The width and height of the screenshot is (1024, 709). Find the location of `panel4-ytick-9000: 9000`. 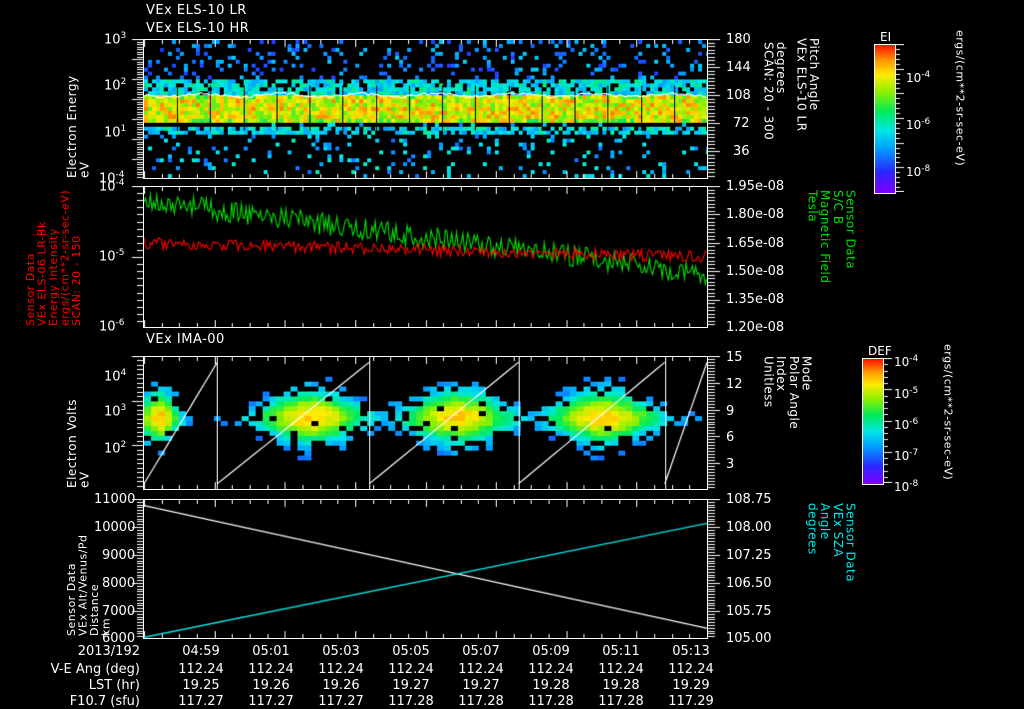

panel4-ytick-9000: 9000 is located at coordinates (119, 555).